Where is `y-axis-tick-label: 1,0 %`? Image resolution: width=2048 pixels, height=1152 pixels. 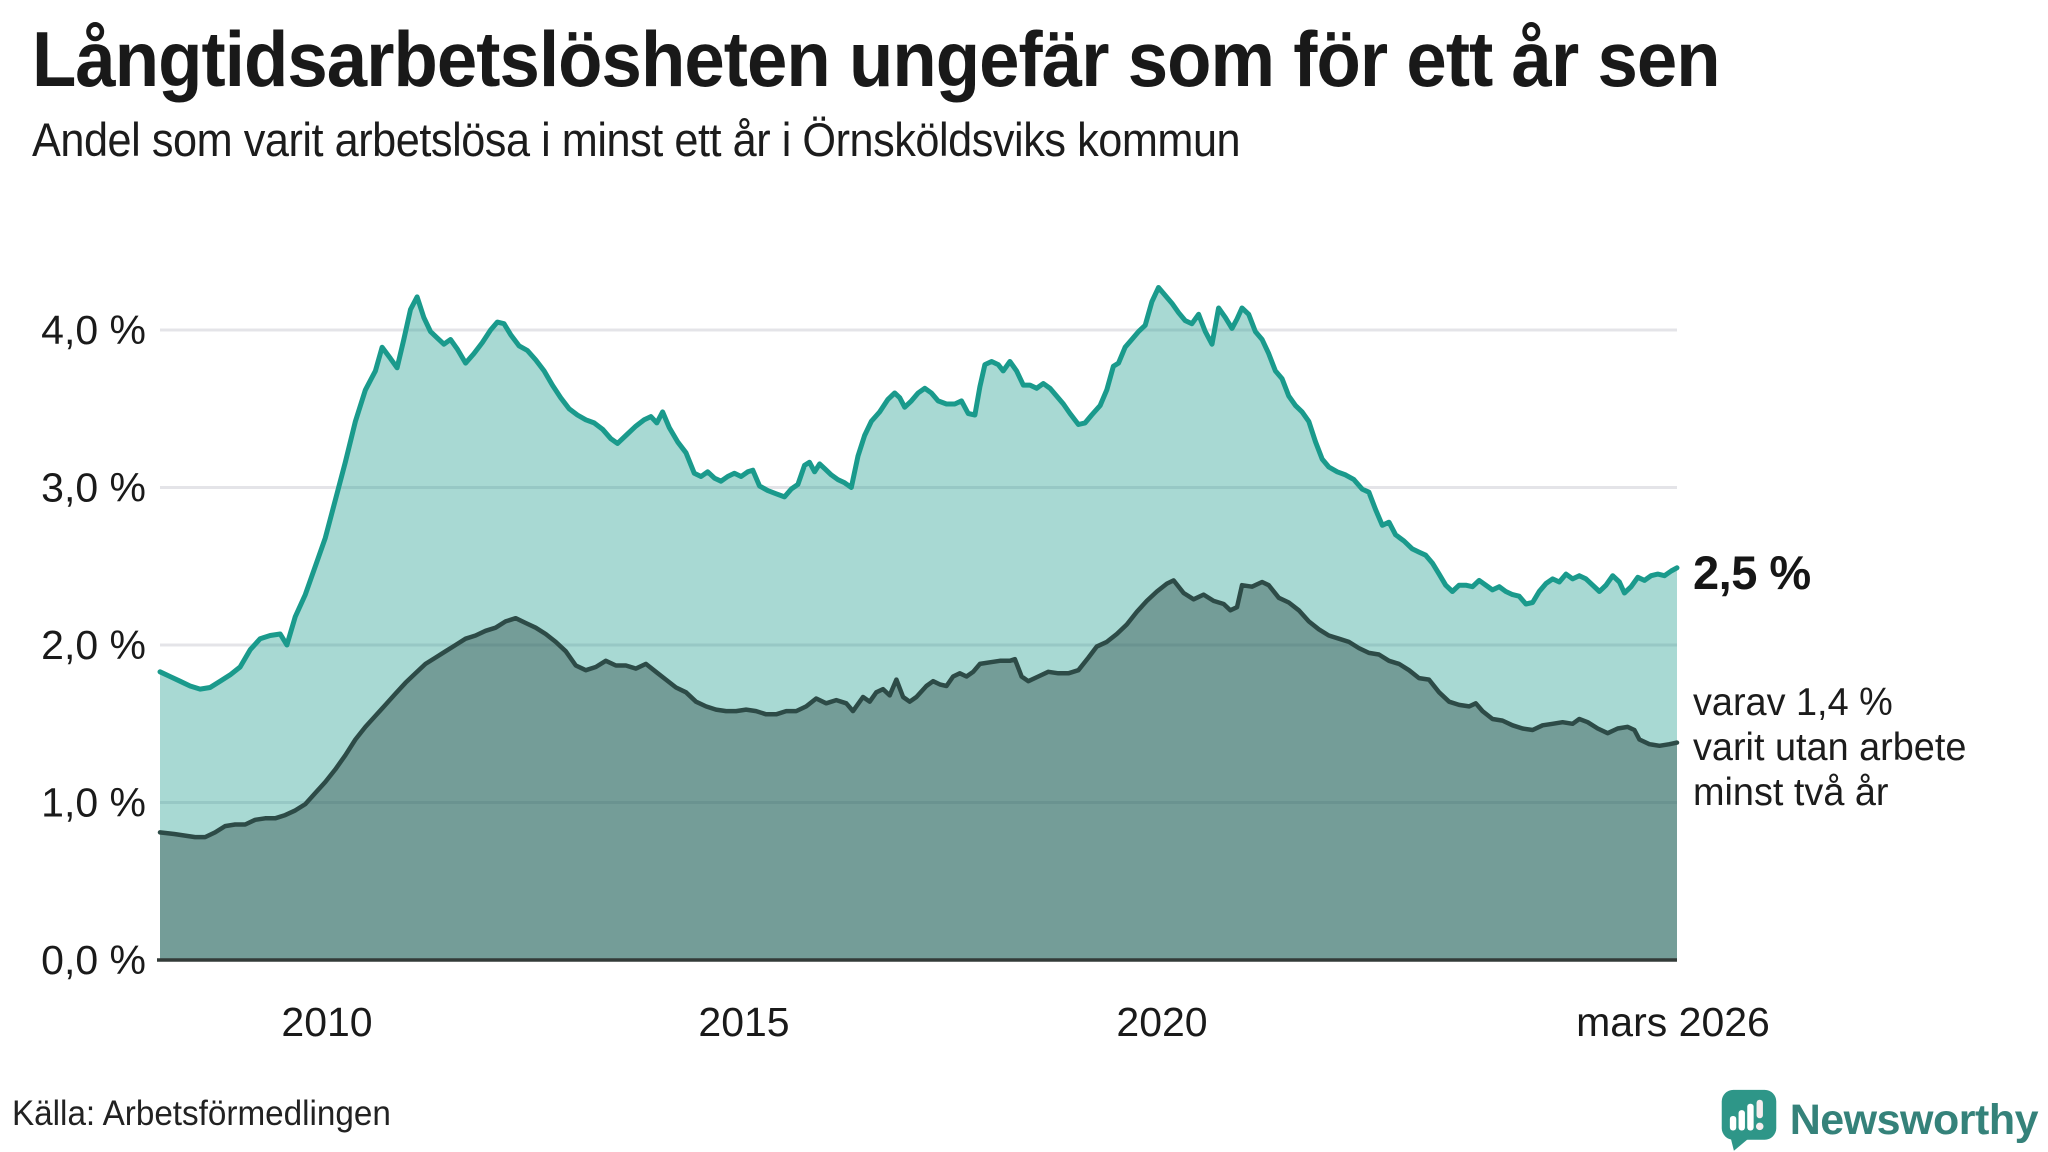 y-axis-tick-label: 1,0 % is located at coordinates (93, 803).